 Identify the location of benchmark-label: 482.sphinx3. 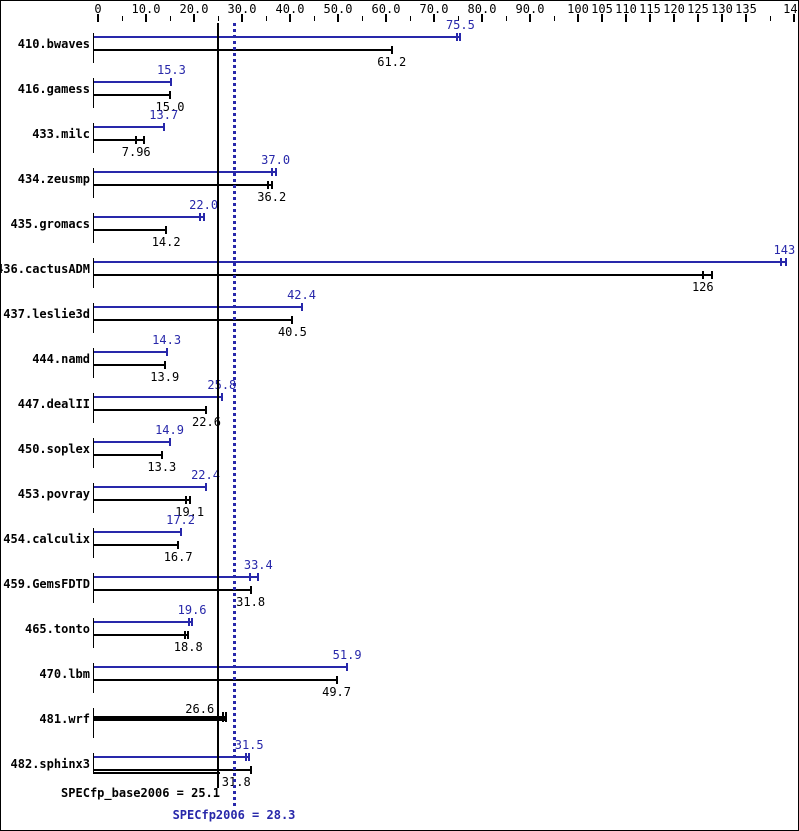
(50, 764).